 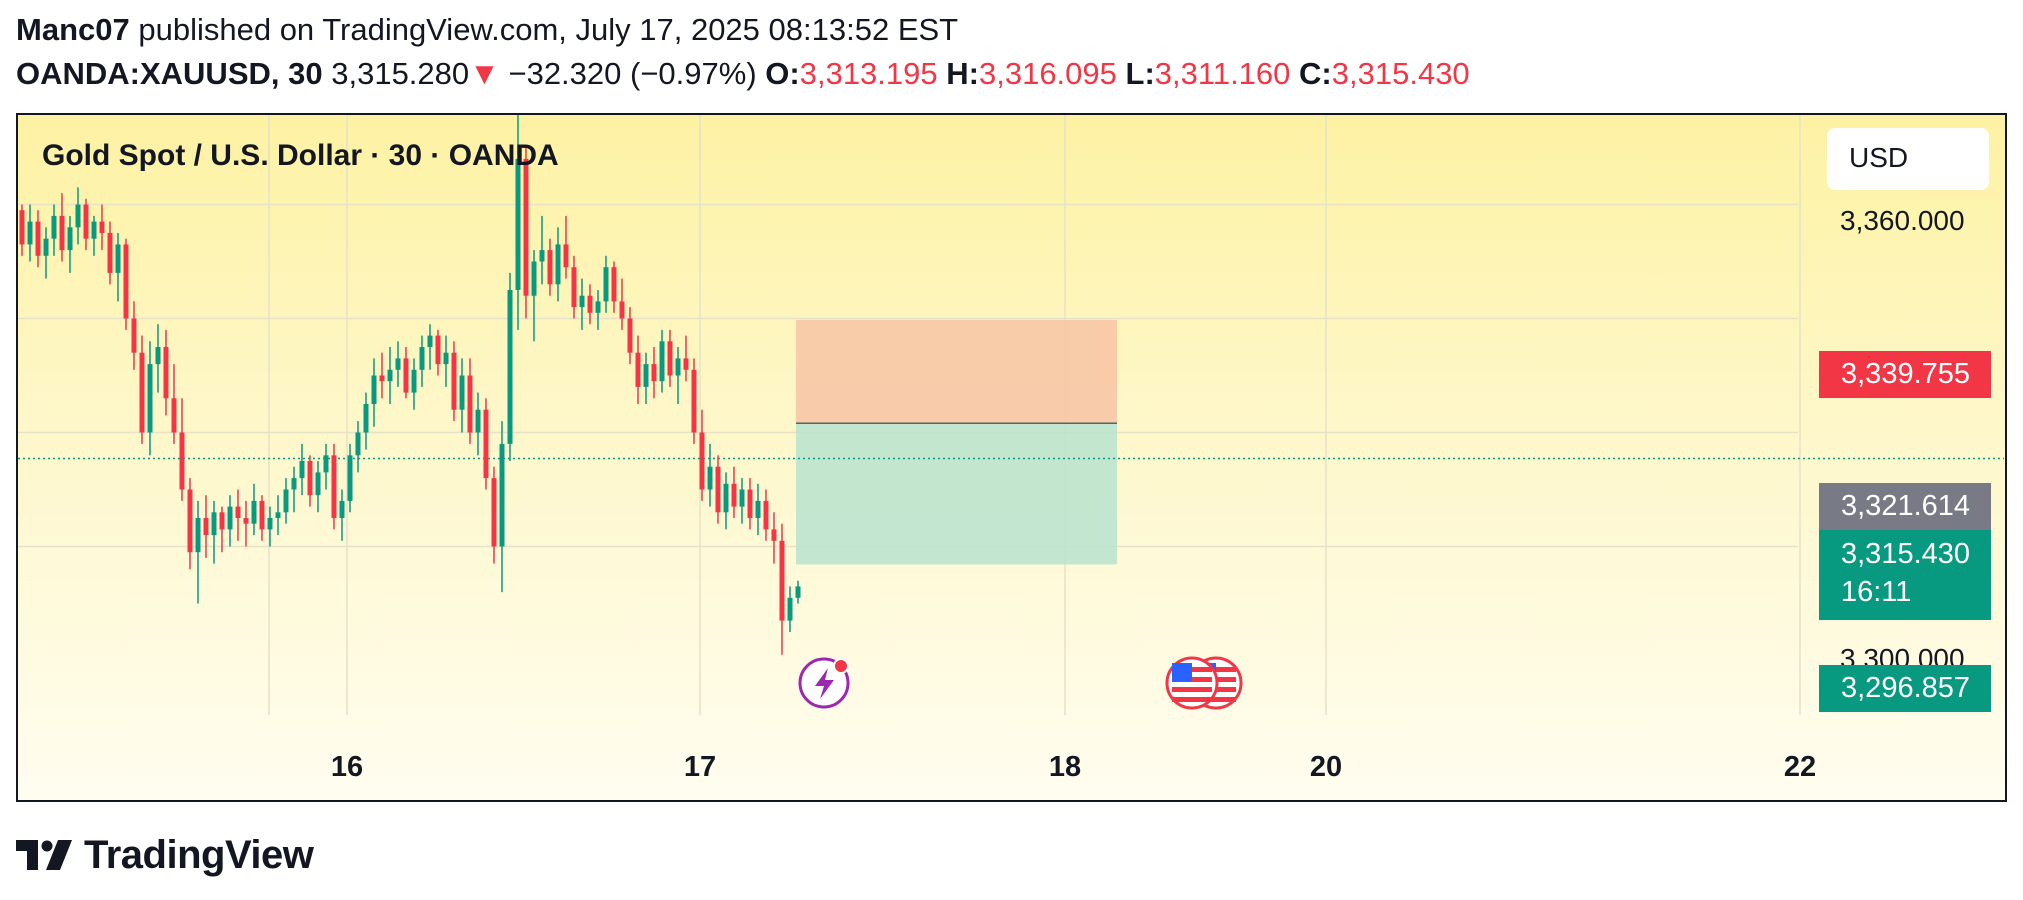 I want to click on price-tick-label: 3,360.000, so click(x=1902, y=220).